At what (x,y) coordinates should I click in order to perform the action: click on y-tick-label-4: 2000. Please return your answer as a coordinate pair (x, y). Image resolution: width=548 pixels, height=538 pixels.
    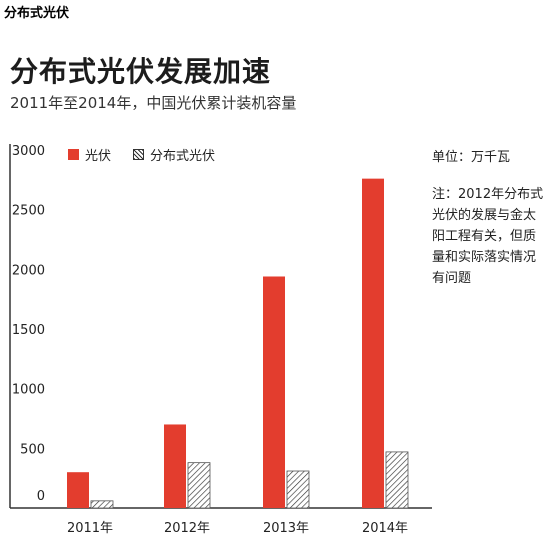
    Looking at the image, I should click on (28, 270).